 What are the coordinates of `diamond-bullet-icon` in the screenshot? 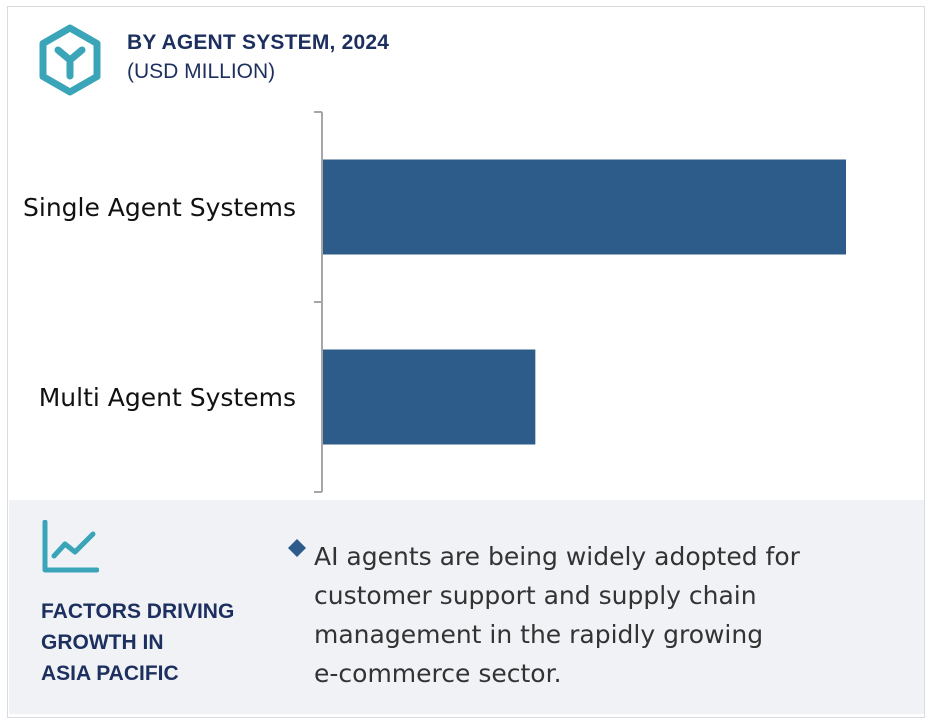 It's located at (297, 548).